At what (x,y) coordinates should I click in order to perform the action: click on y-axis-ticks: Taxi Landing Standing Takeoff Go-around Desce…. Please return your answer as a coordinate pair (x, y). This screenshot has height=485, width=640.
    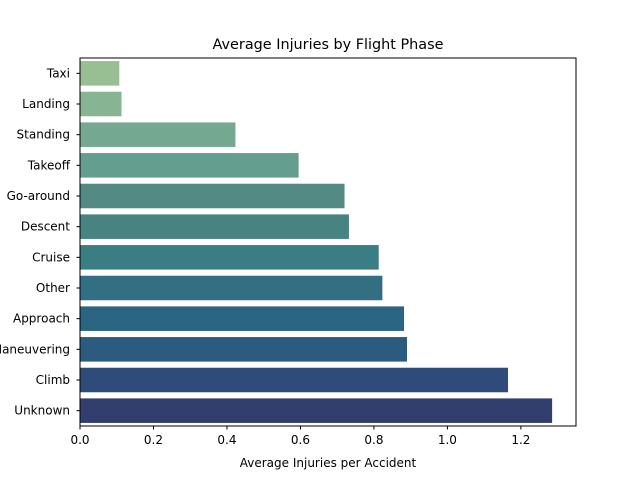
    Looking at the image, I should click on (40, 242).